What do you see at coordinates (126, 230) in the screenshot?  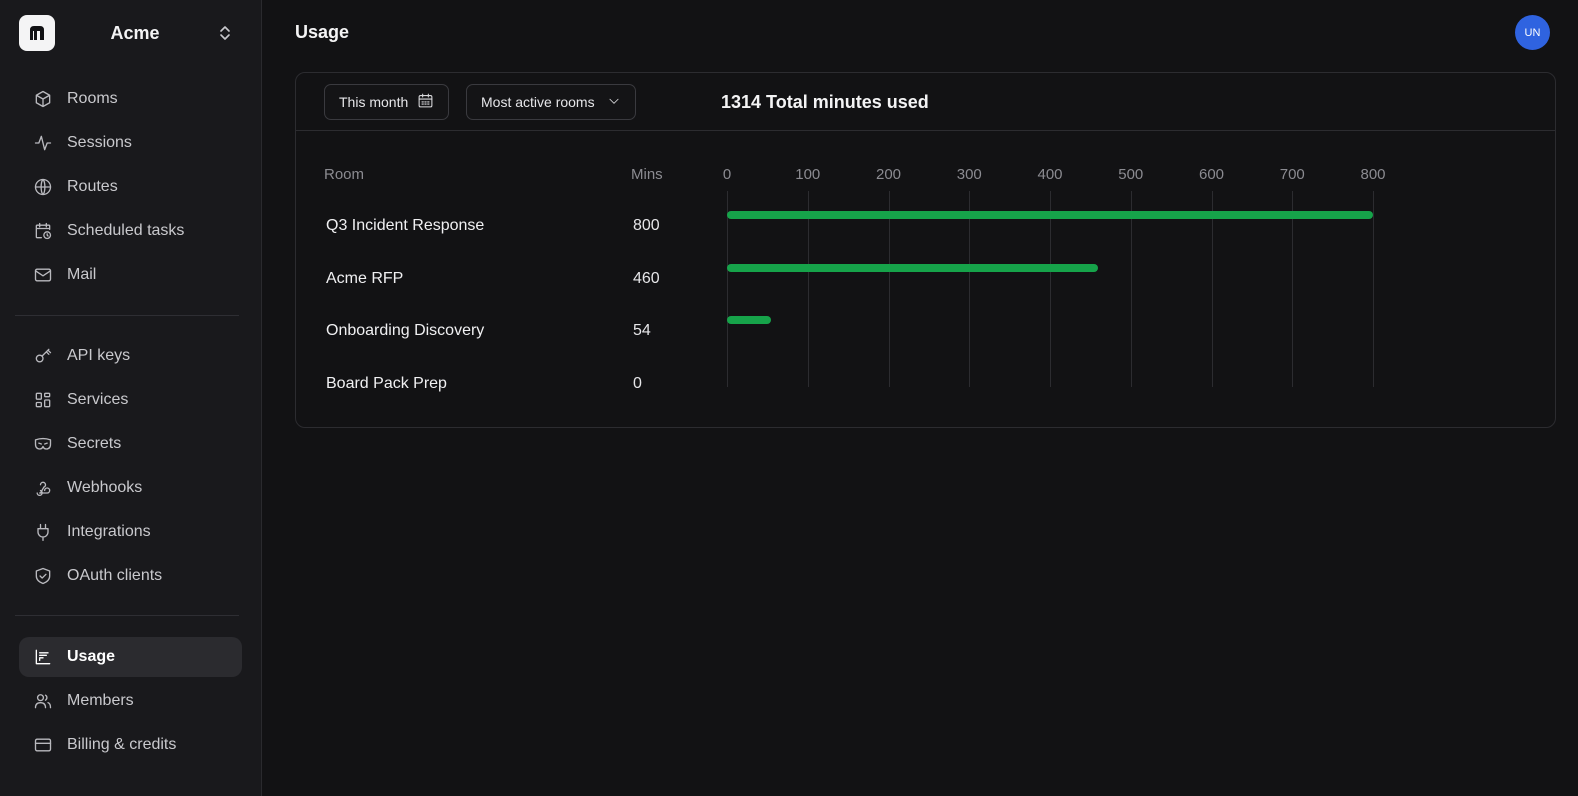 I see `sidebar-item-label: Scheduled tasks` at bounding box center [126, 230].